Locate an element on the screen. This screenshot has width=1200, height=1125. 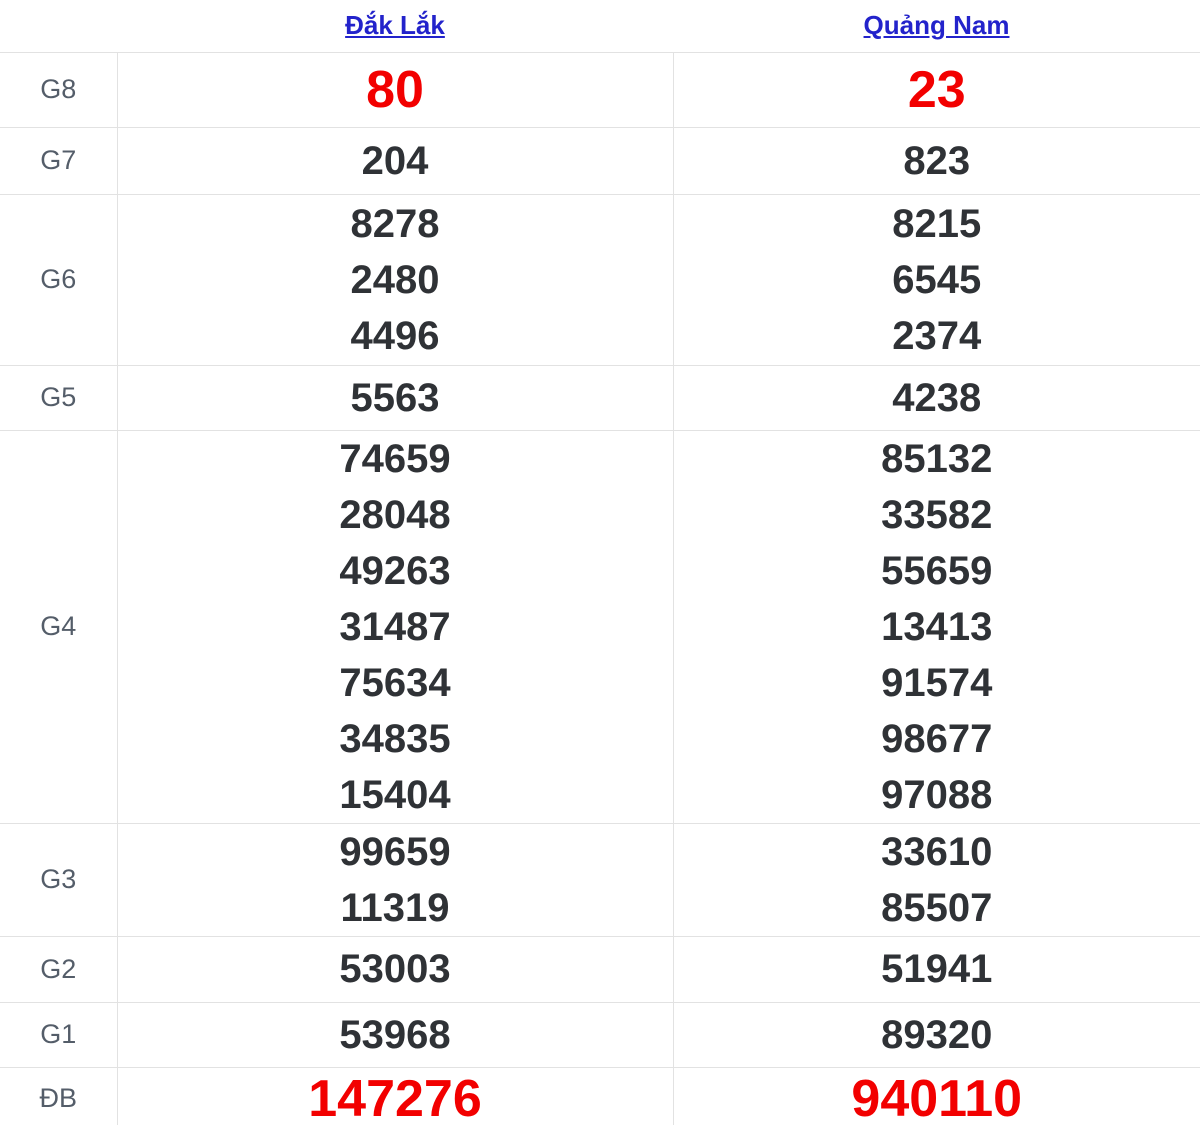
prize-value: 940110 is located at coordinates (937, 1097).